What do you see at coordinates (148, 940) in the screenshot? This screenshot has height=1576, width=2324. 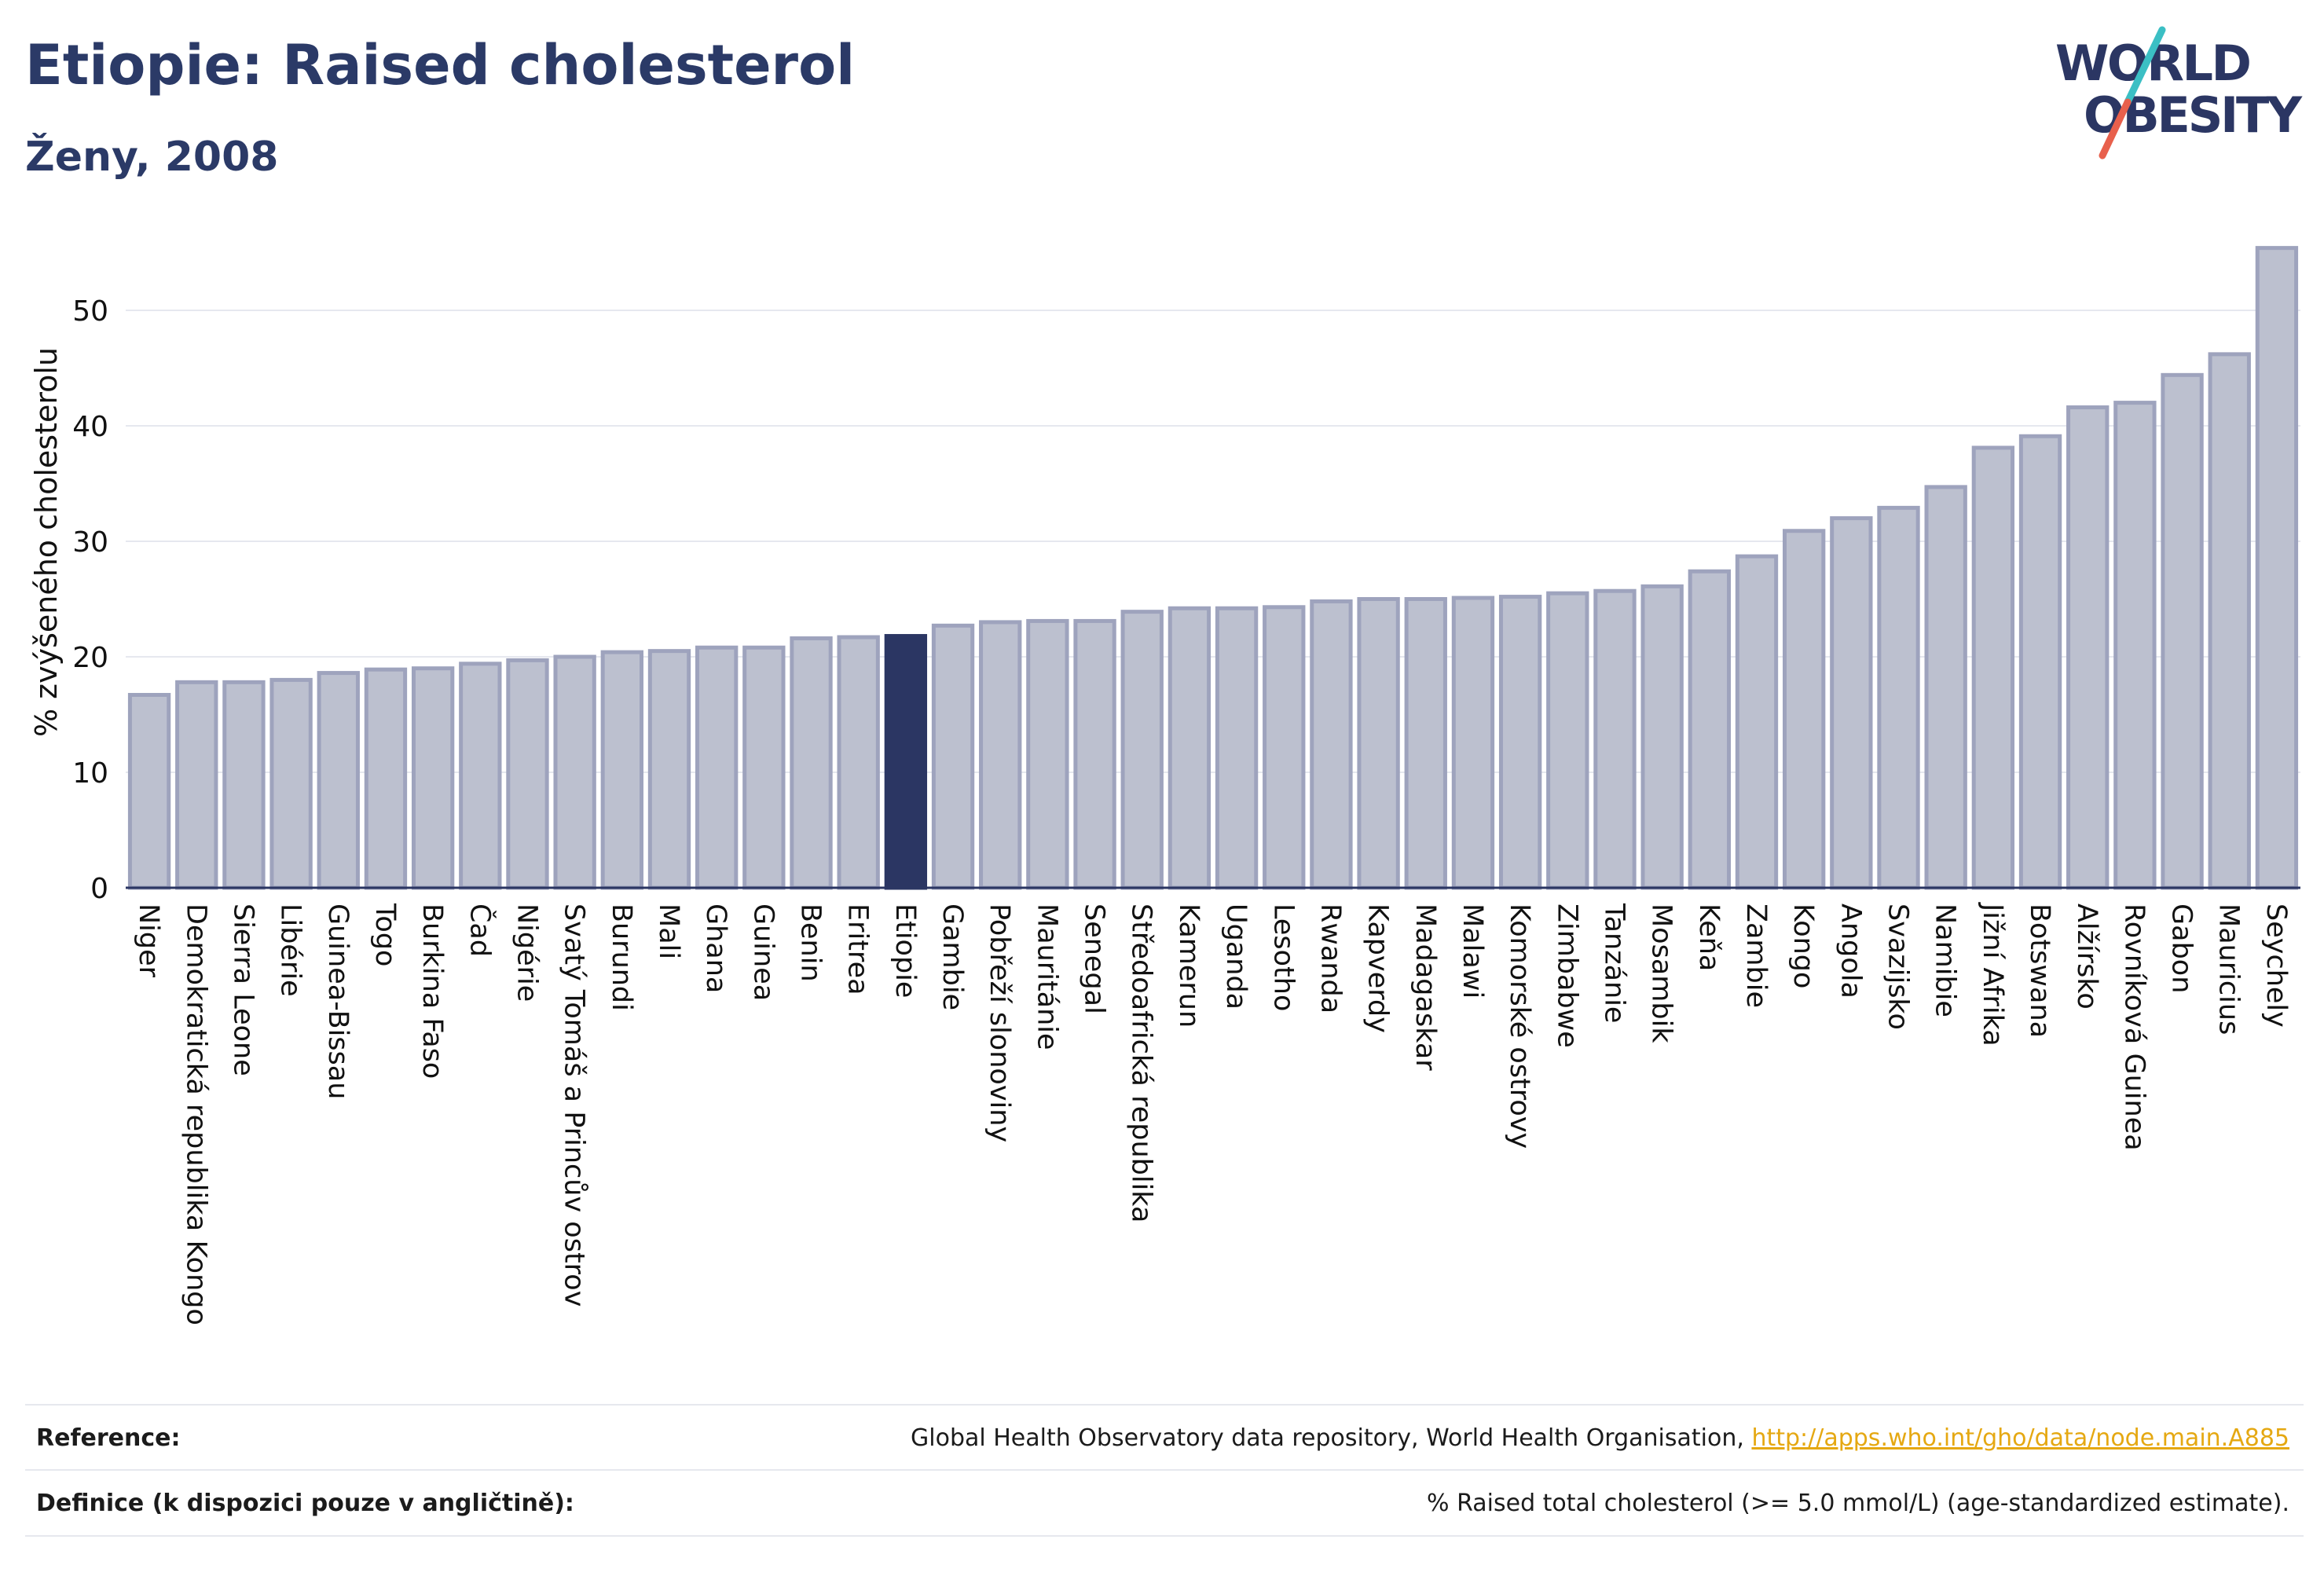 I see `x-tick-label: Niger` at bounding box center [148, 940].